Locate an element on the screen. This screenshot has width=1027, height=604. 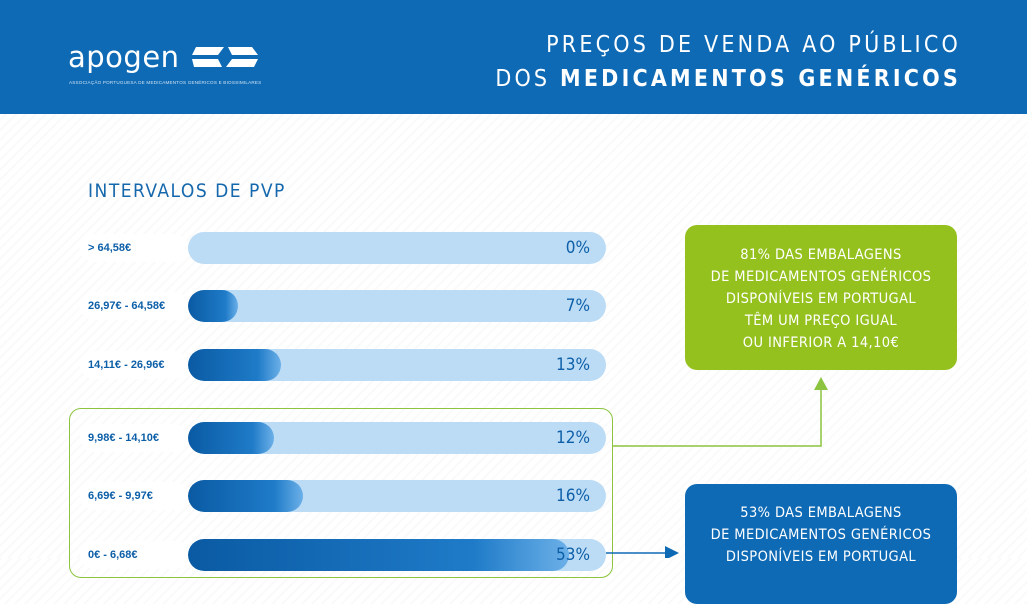
green-callout-line: TÊM UM PREÇO IGUAL is located at coordinates (821, 321).